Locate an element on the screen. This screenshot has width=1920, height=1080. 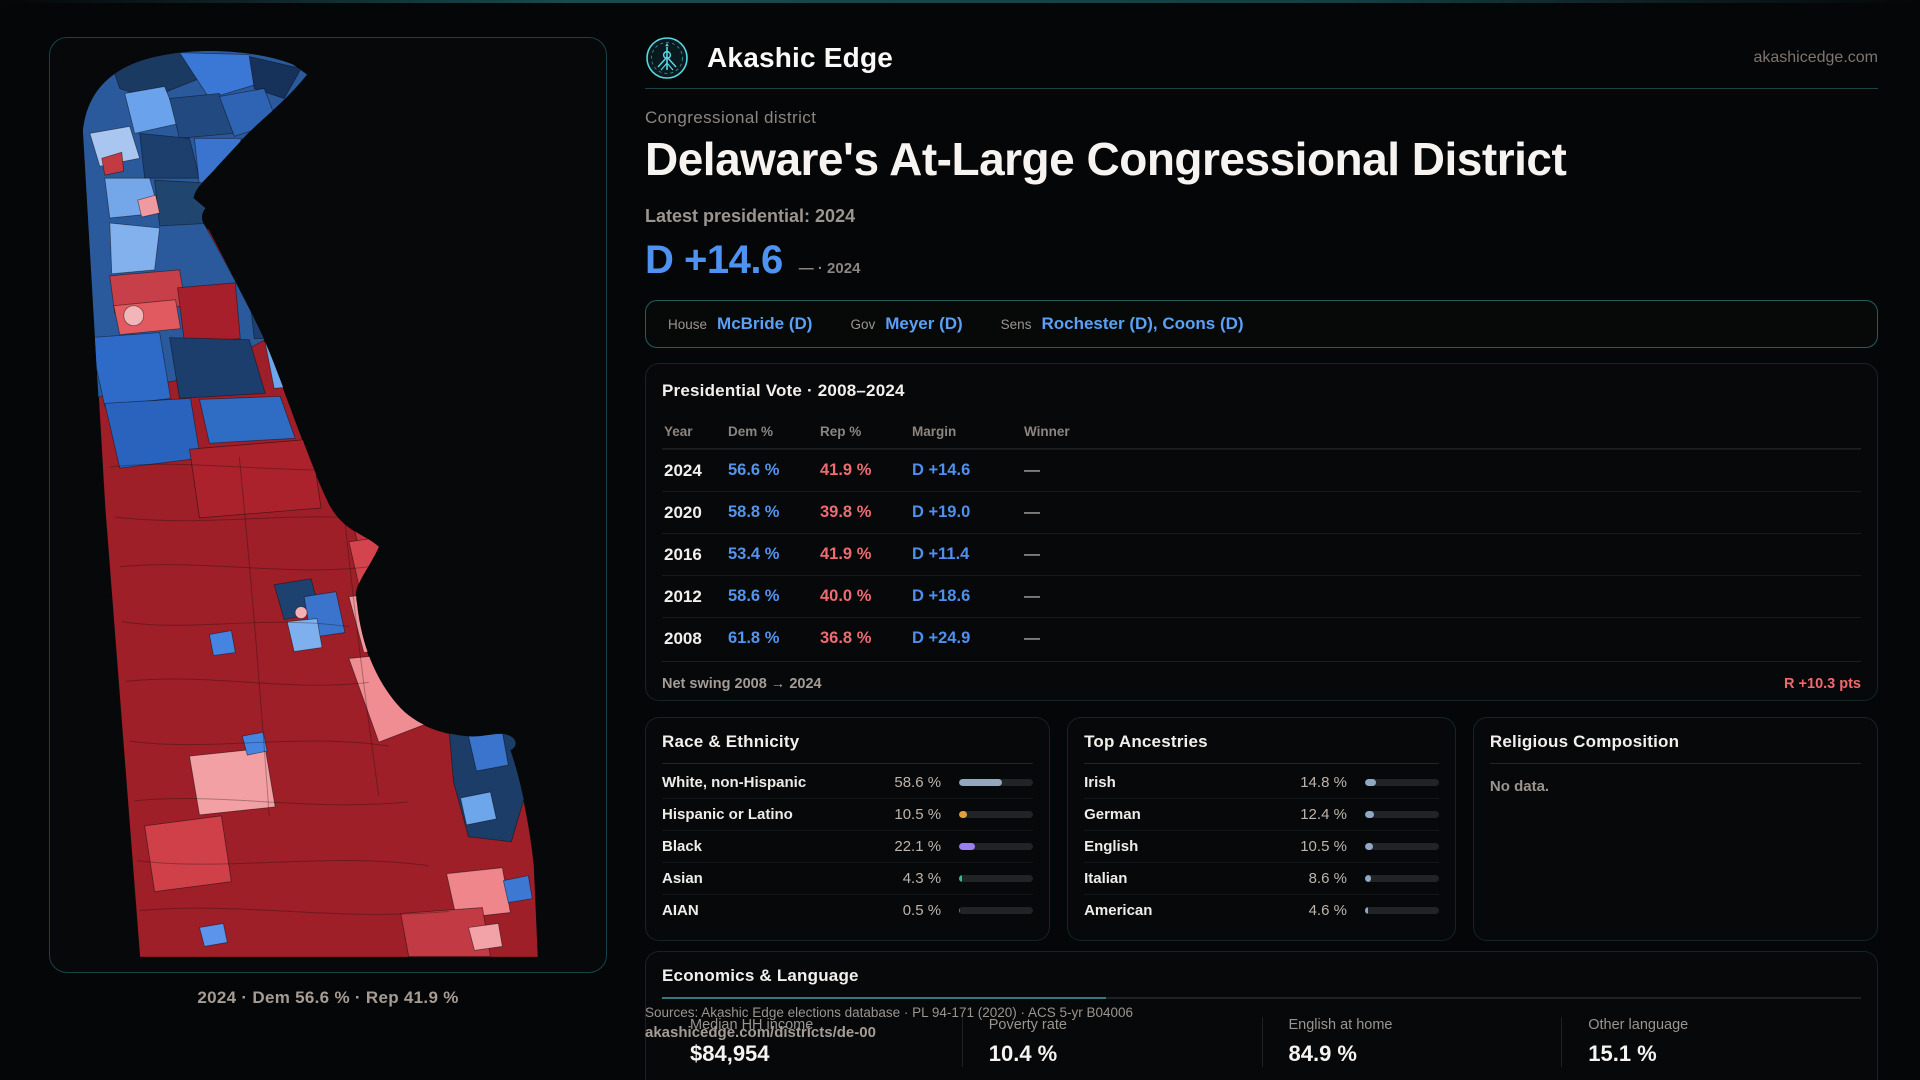
cell-dem: 58.6 % is located at coordinates (754, 596).